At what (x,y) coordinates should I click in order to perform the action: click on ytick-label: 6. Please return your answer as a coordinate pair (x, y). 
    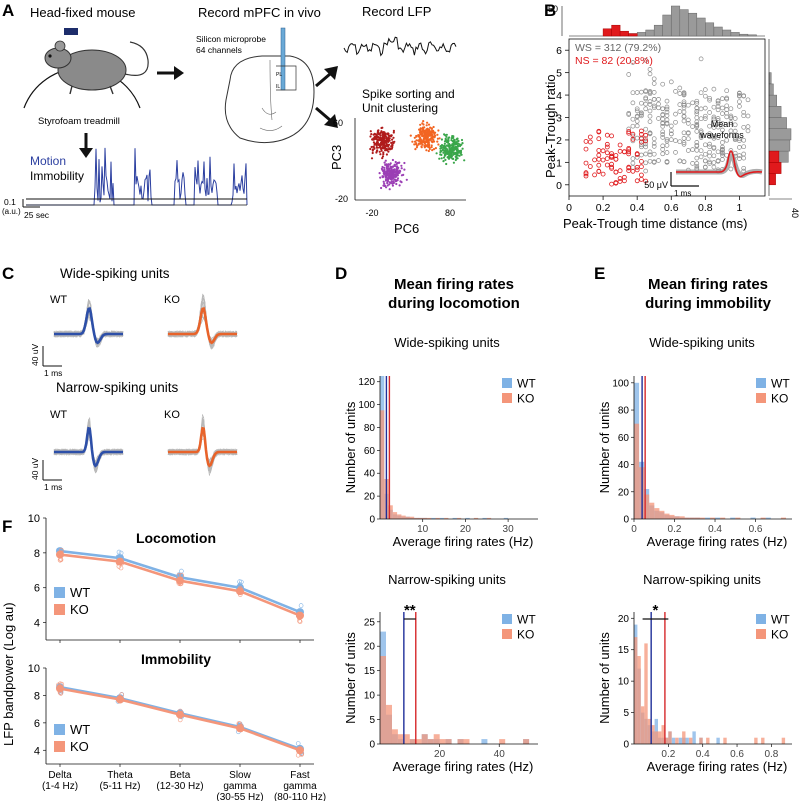
    Looking at the image, I should click on (37, 589).